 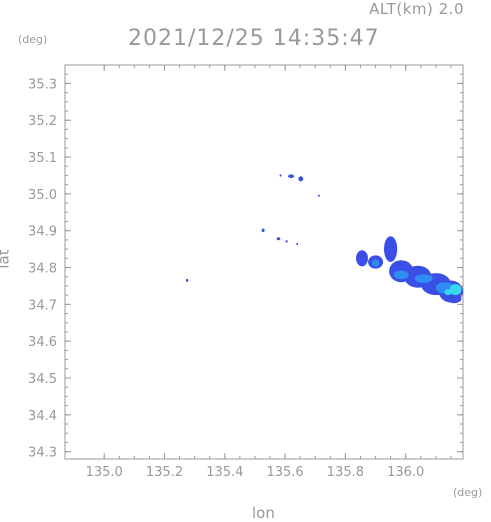 I want to click on y-tick-label-6: 34.9, so click(x=42, y=232).